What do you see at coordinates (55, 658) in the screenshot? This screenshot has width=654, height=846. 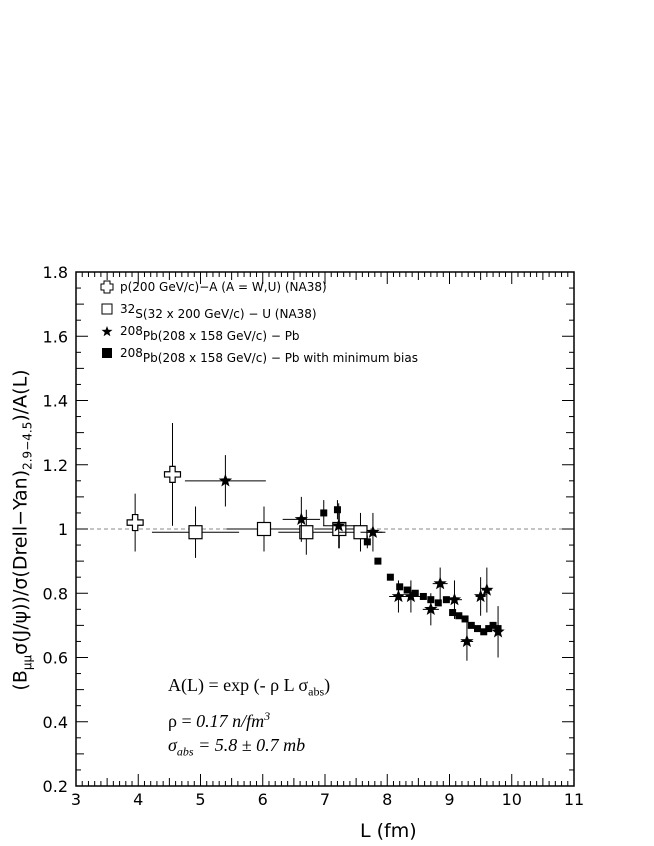 I see `y-tick-label: 0.6` at bounding box center [55, 658].